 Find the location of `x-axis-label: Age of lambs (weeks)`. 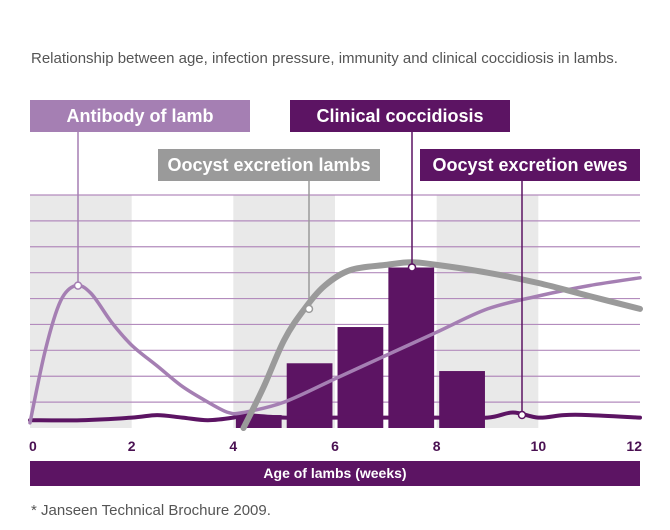

x-axis-label: Age of lambs (weeks) is located at coordinates (334, 473).